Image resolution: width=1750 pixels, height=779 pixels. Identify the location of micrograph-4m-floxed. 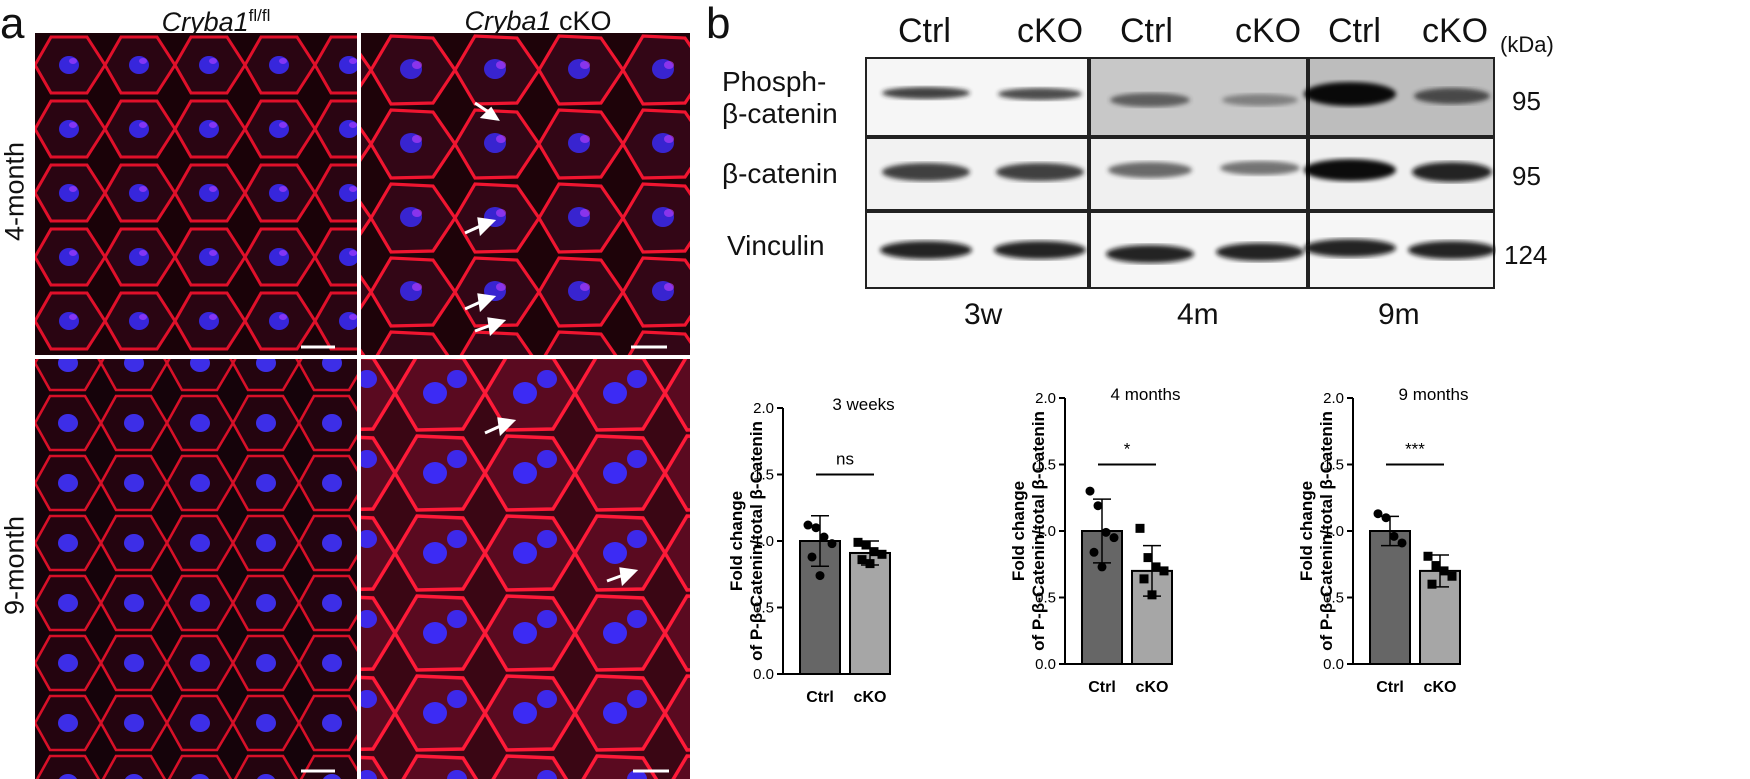
(196, 194).